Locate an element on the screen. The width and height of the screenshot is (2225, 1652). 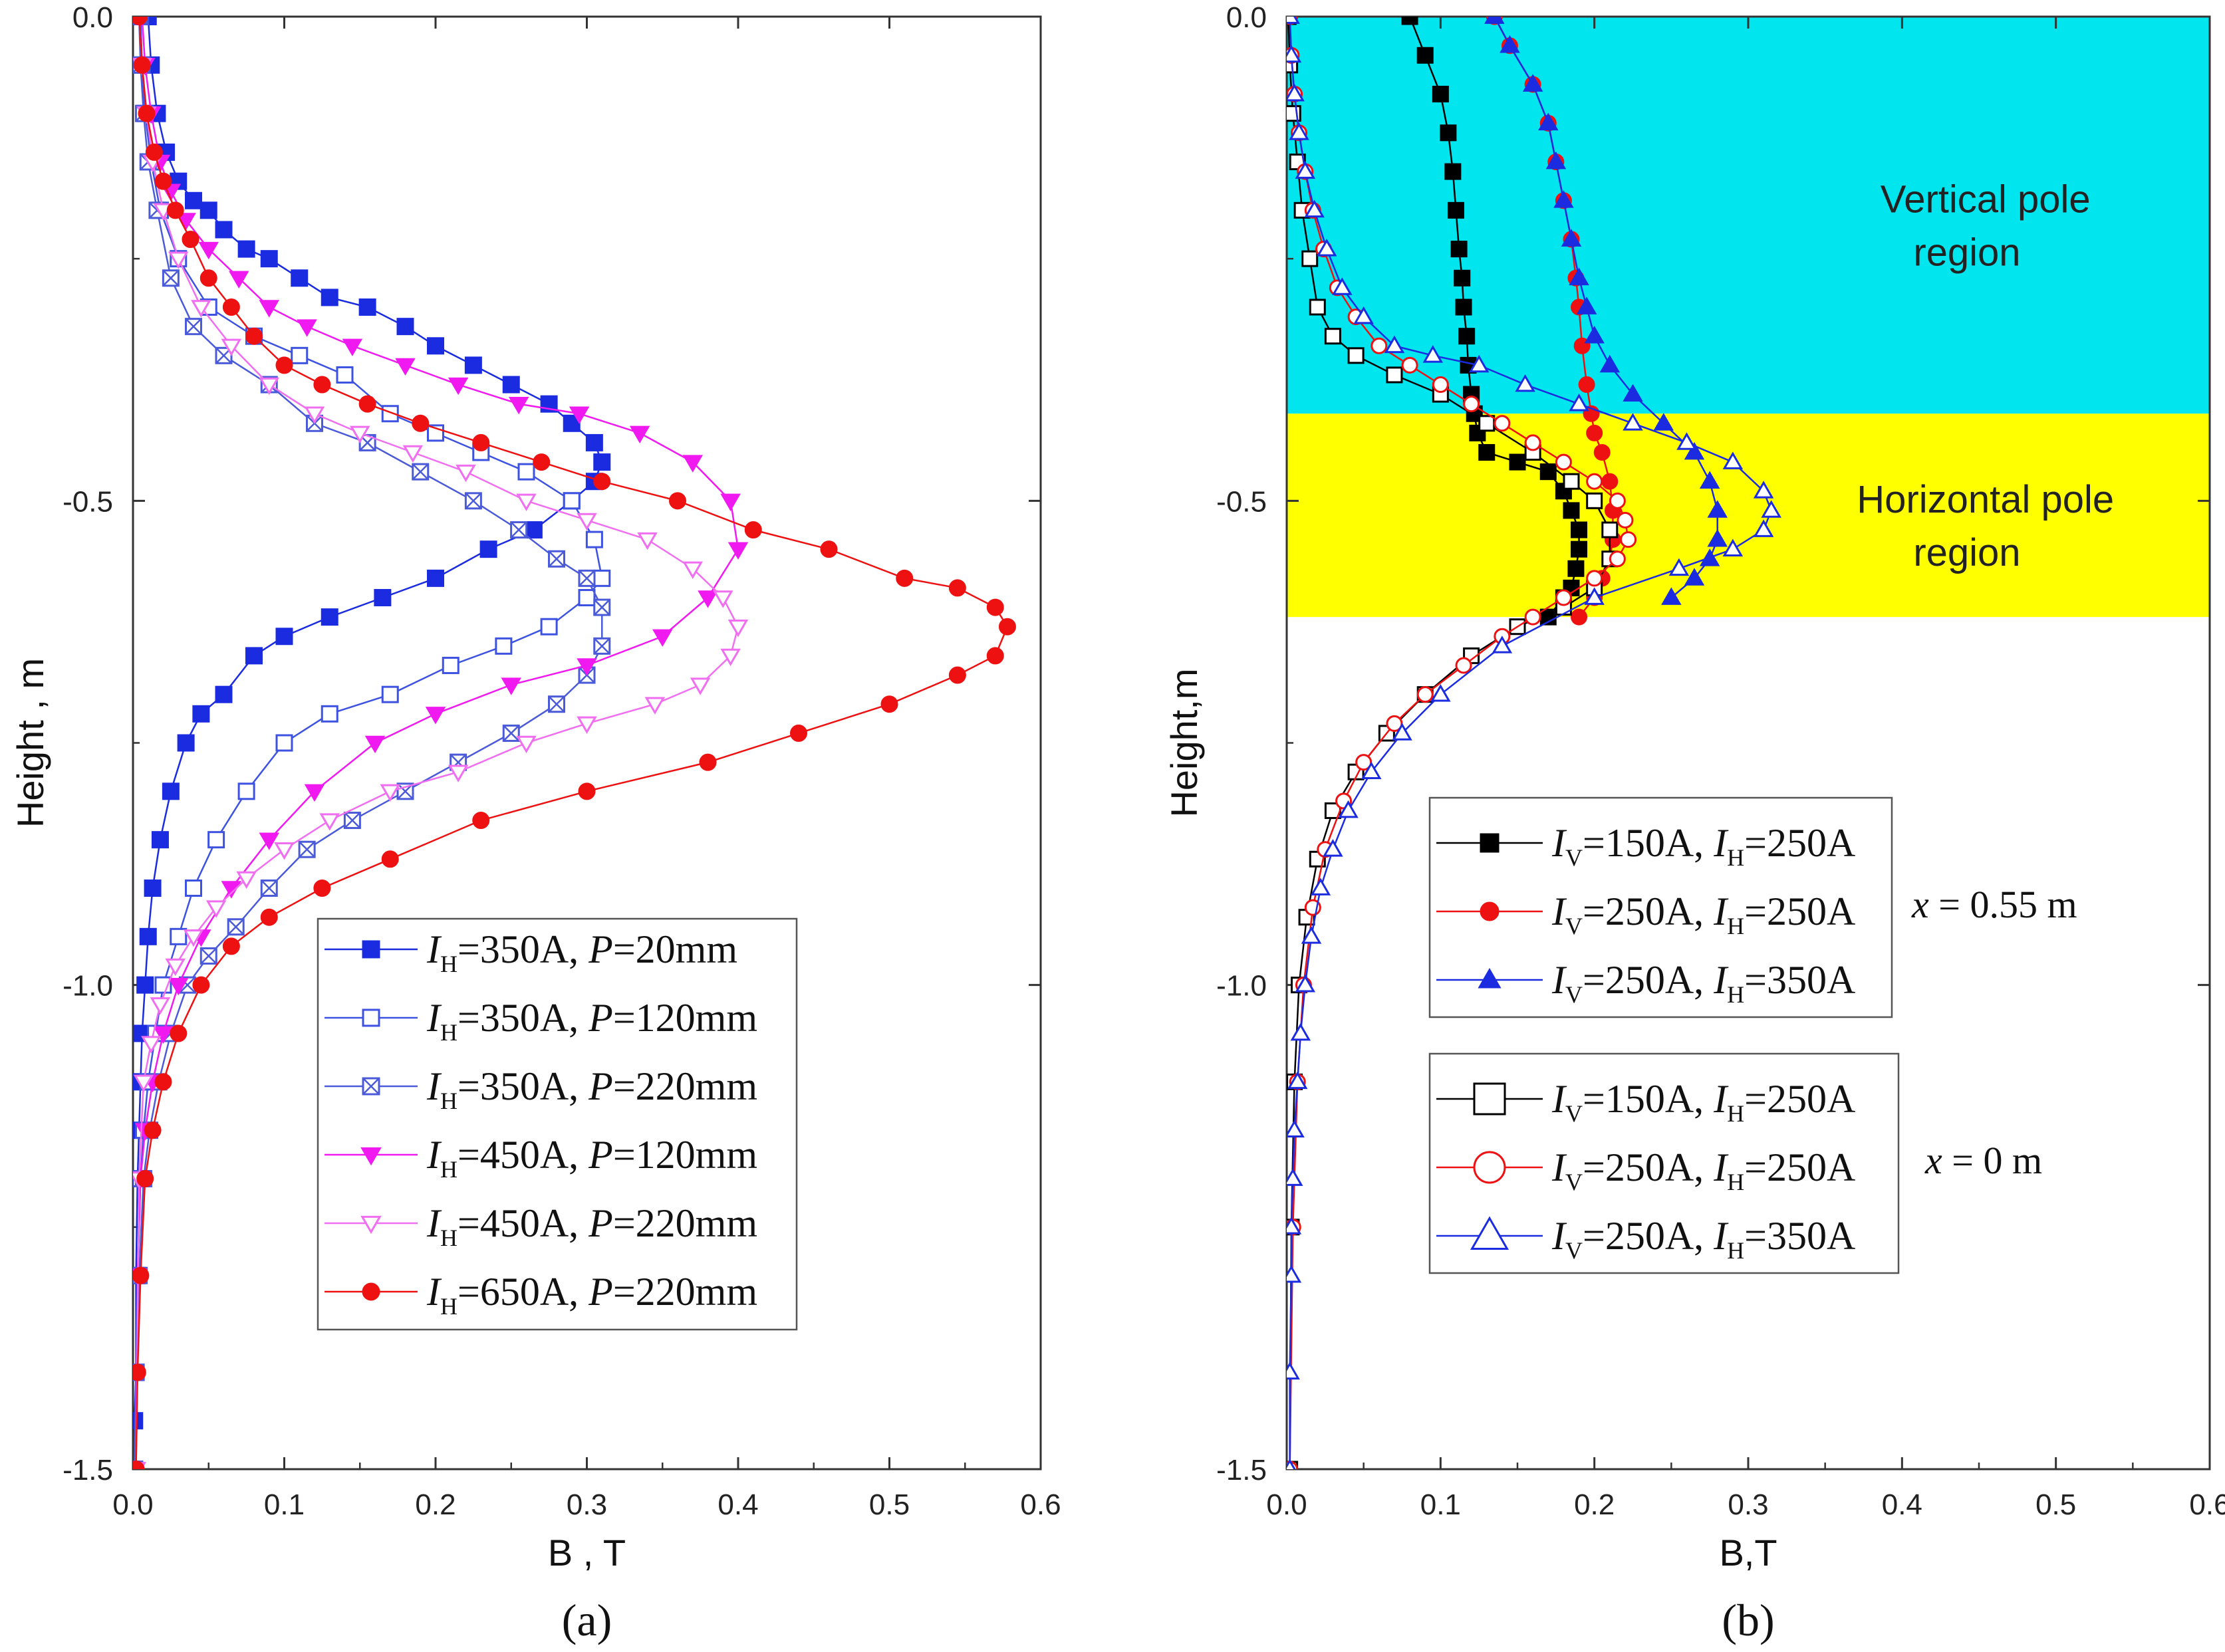
y-axis-title: Height , m is located at coordinates (30, 743).